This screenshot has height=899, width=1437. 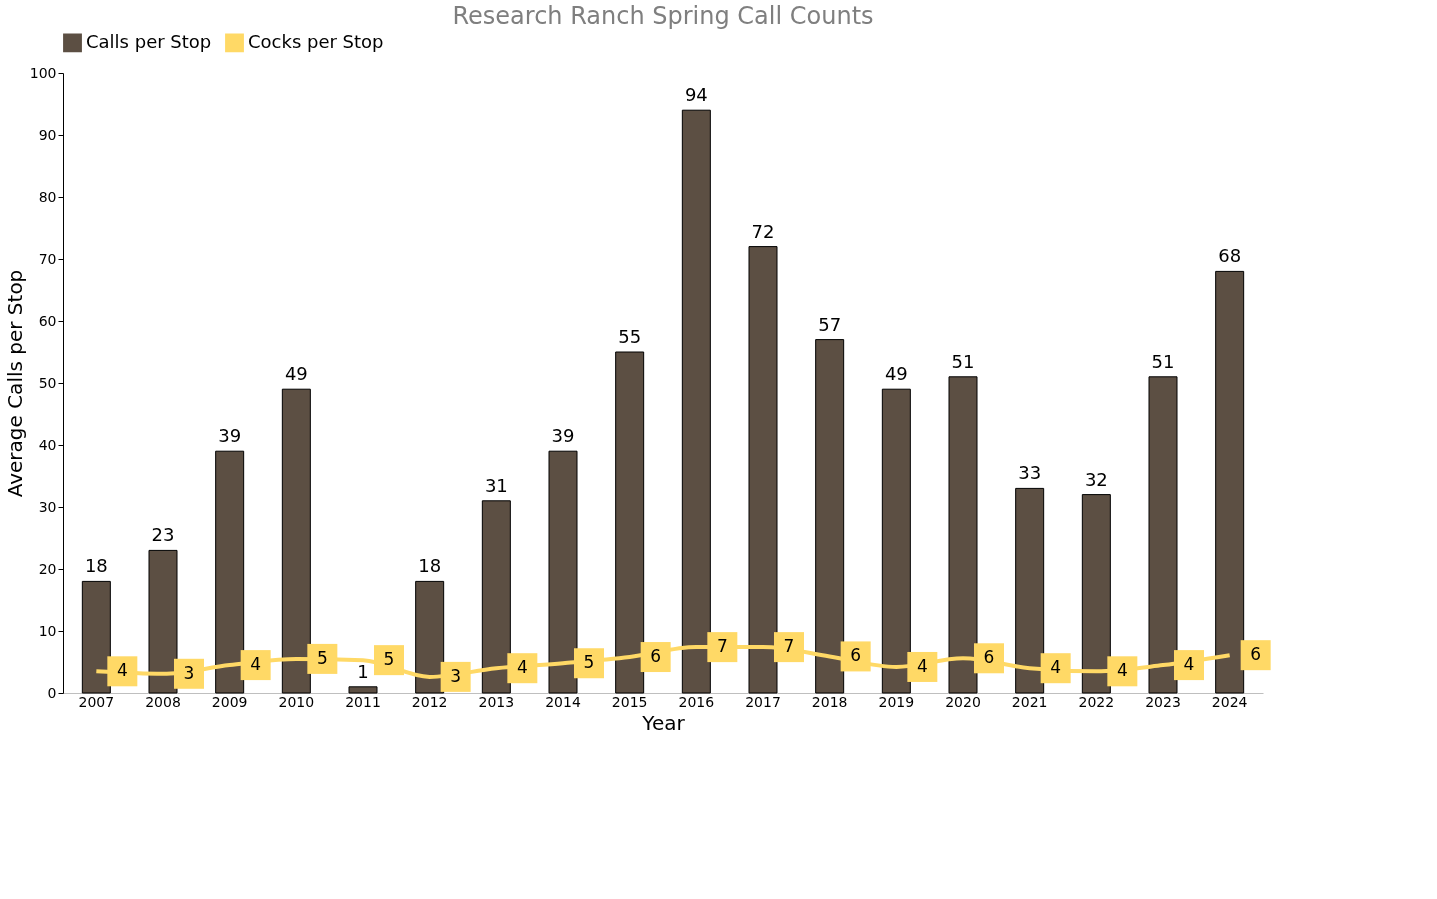 I want to click on y-tick-label: 20, so click(x=47, y=568).